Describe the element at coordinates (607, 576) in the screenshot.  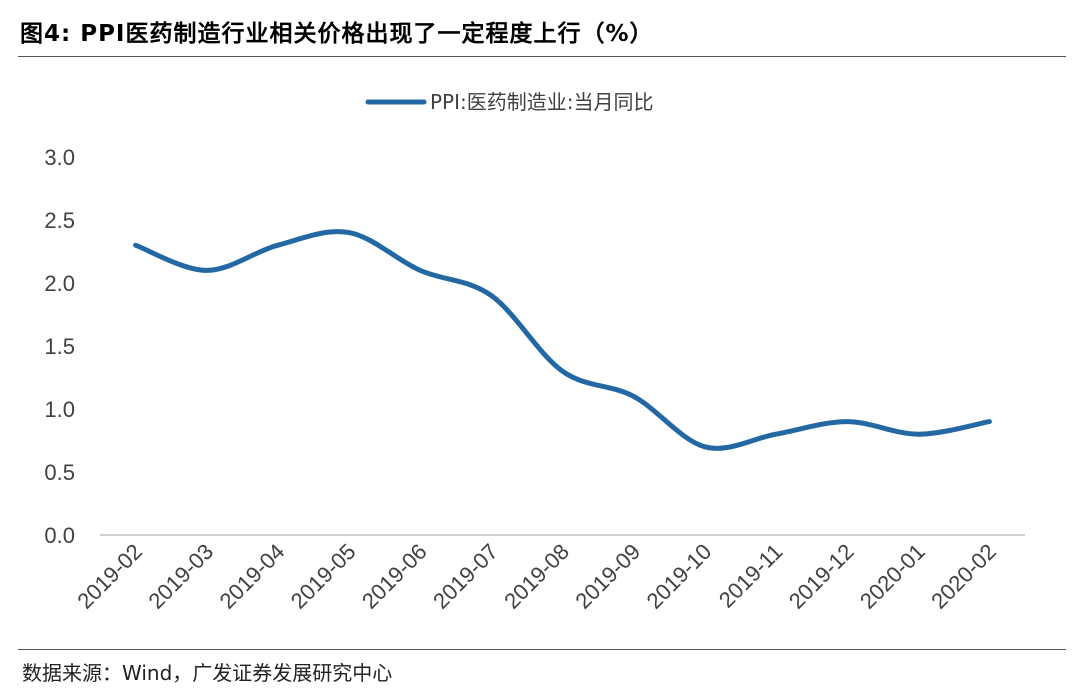
I see `x-tick-label: 2019-09` at that location.